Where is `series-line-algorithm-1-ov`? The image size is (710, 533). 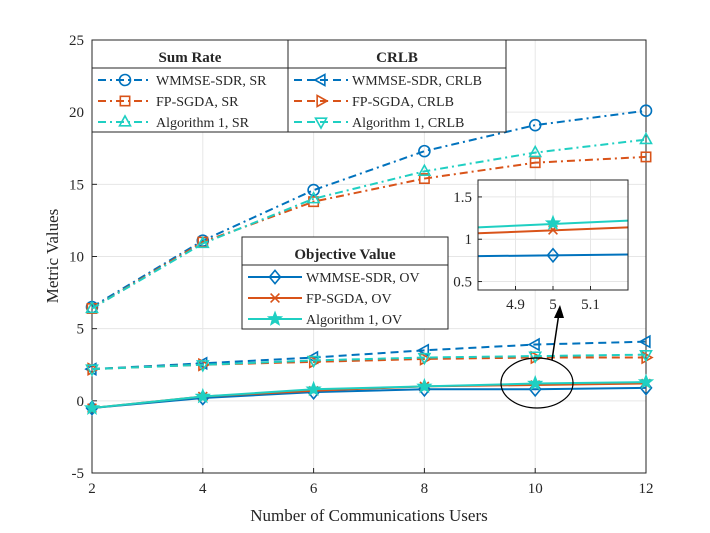
series-line-algorithm-1-ov is located at coordinates (369, 395).